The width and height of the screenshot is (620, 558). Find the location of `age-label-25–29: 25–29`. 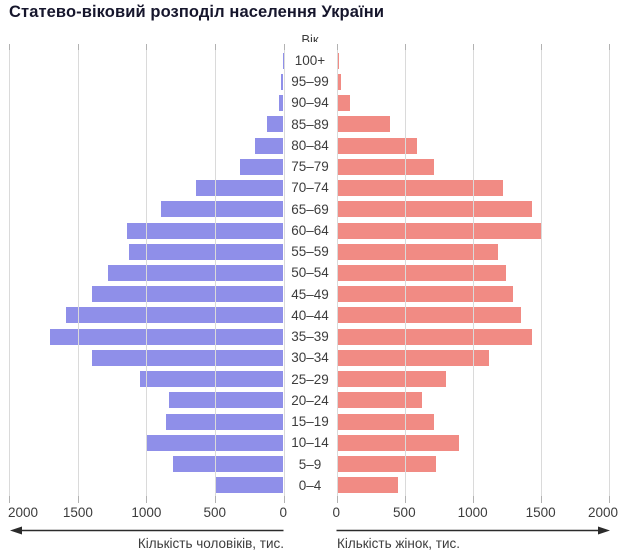

age-label-25–29: 25–29 is located at coordinates (310, 379).